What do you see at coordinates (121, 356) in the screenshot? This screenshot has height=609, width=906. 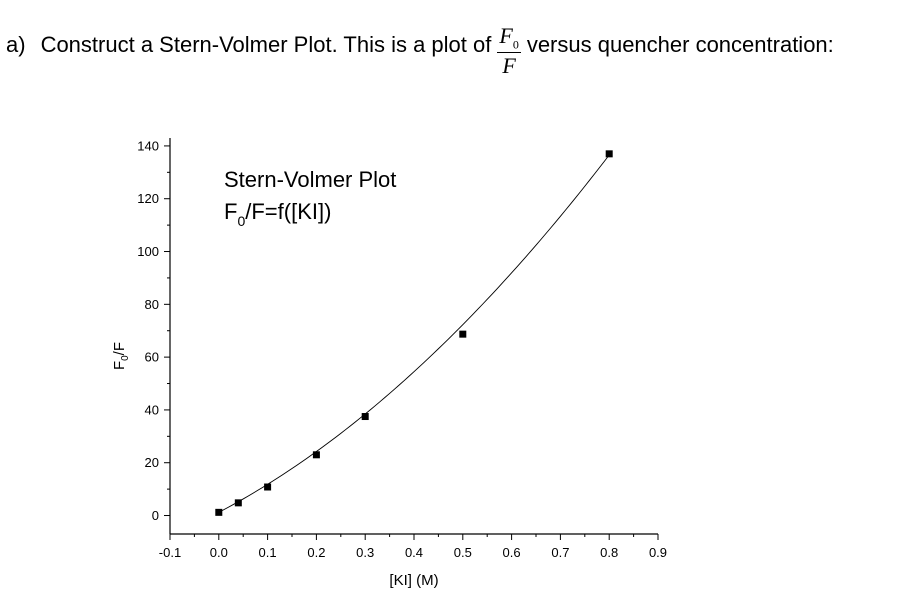 I see `y-axis-title: F0/F` at bounding box center [121, 356].